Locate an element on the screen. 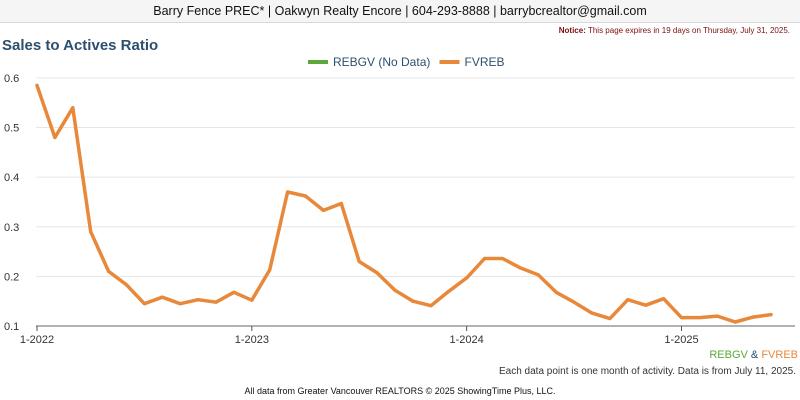 The height and width of the screenshot is (400, 800). board-key: REBGV & FVREB is located at coordinates (753, 355).